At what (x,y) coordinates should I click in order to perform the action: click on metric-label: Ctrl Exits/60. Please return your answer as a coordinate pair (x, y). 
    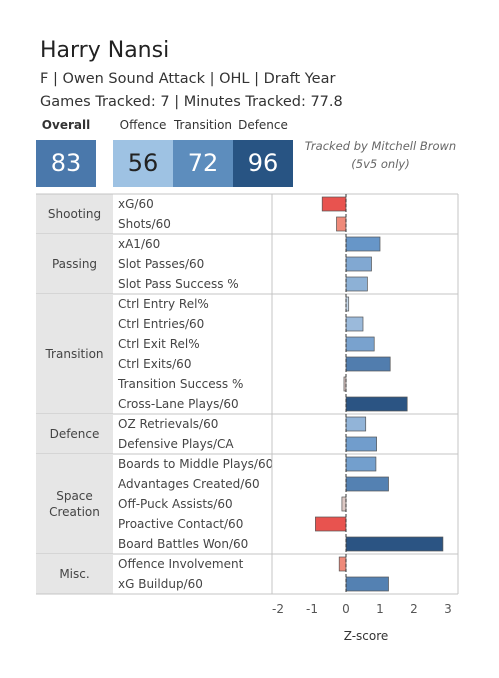
    Looking at the image, I should click on (154, 364).